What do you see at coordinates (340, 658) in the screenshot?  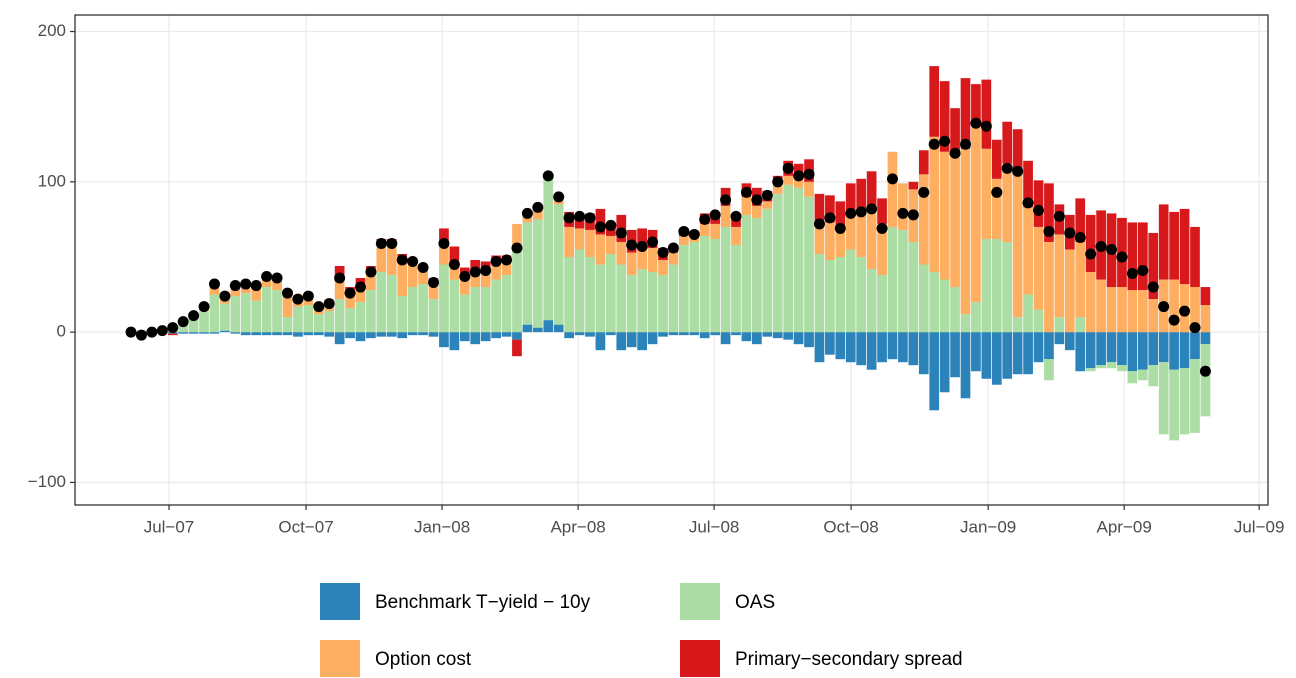 I see `legend-key` at bounding box center [340, 658].